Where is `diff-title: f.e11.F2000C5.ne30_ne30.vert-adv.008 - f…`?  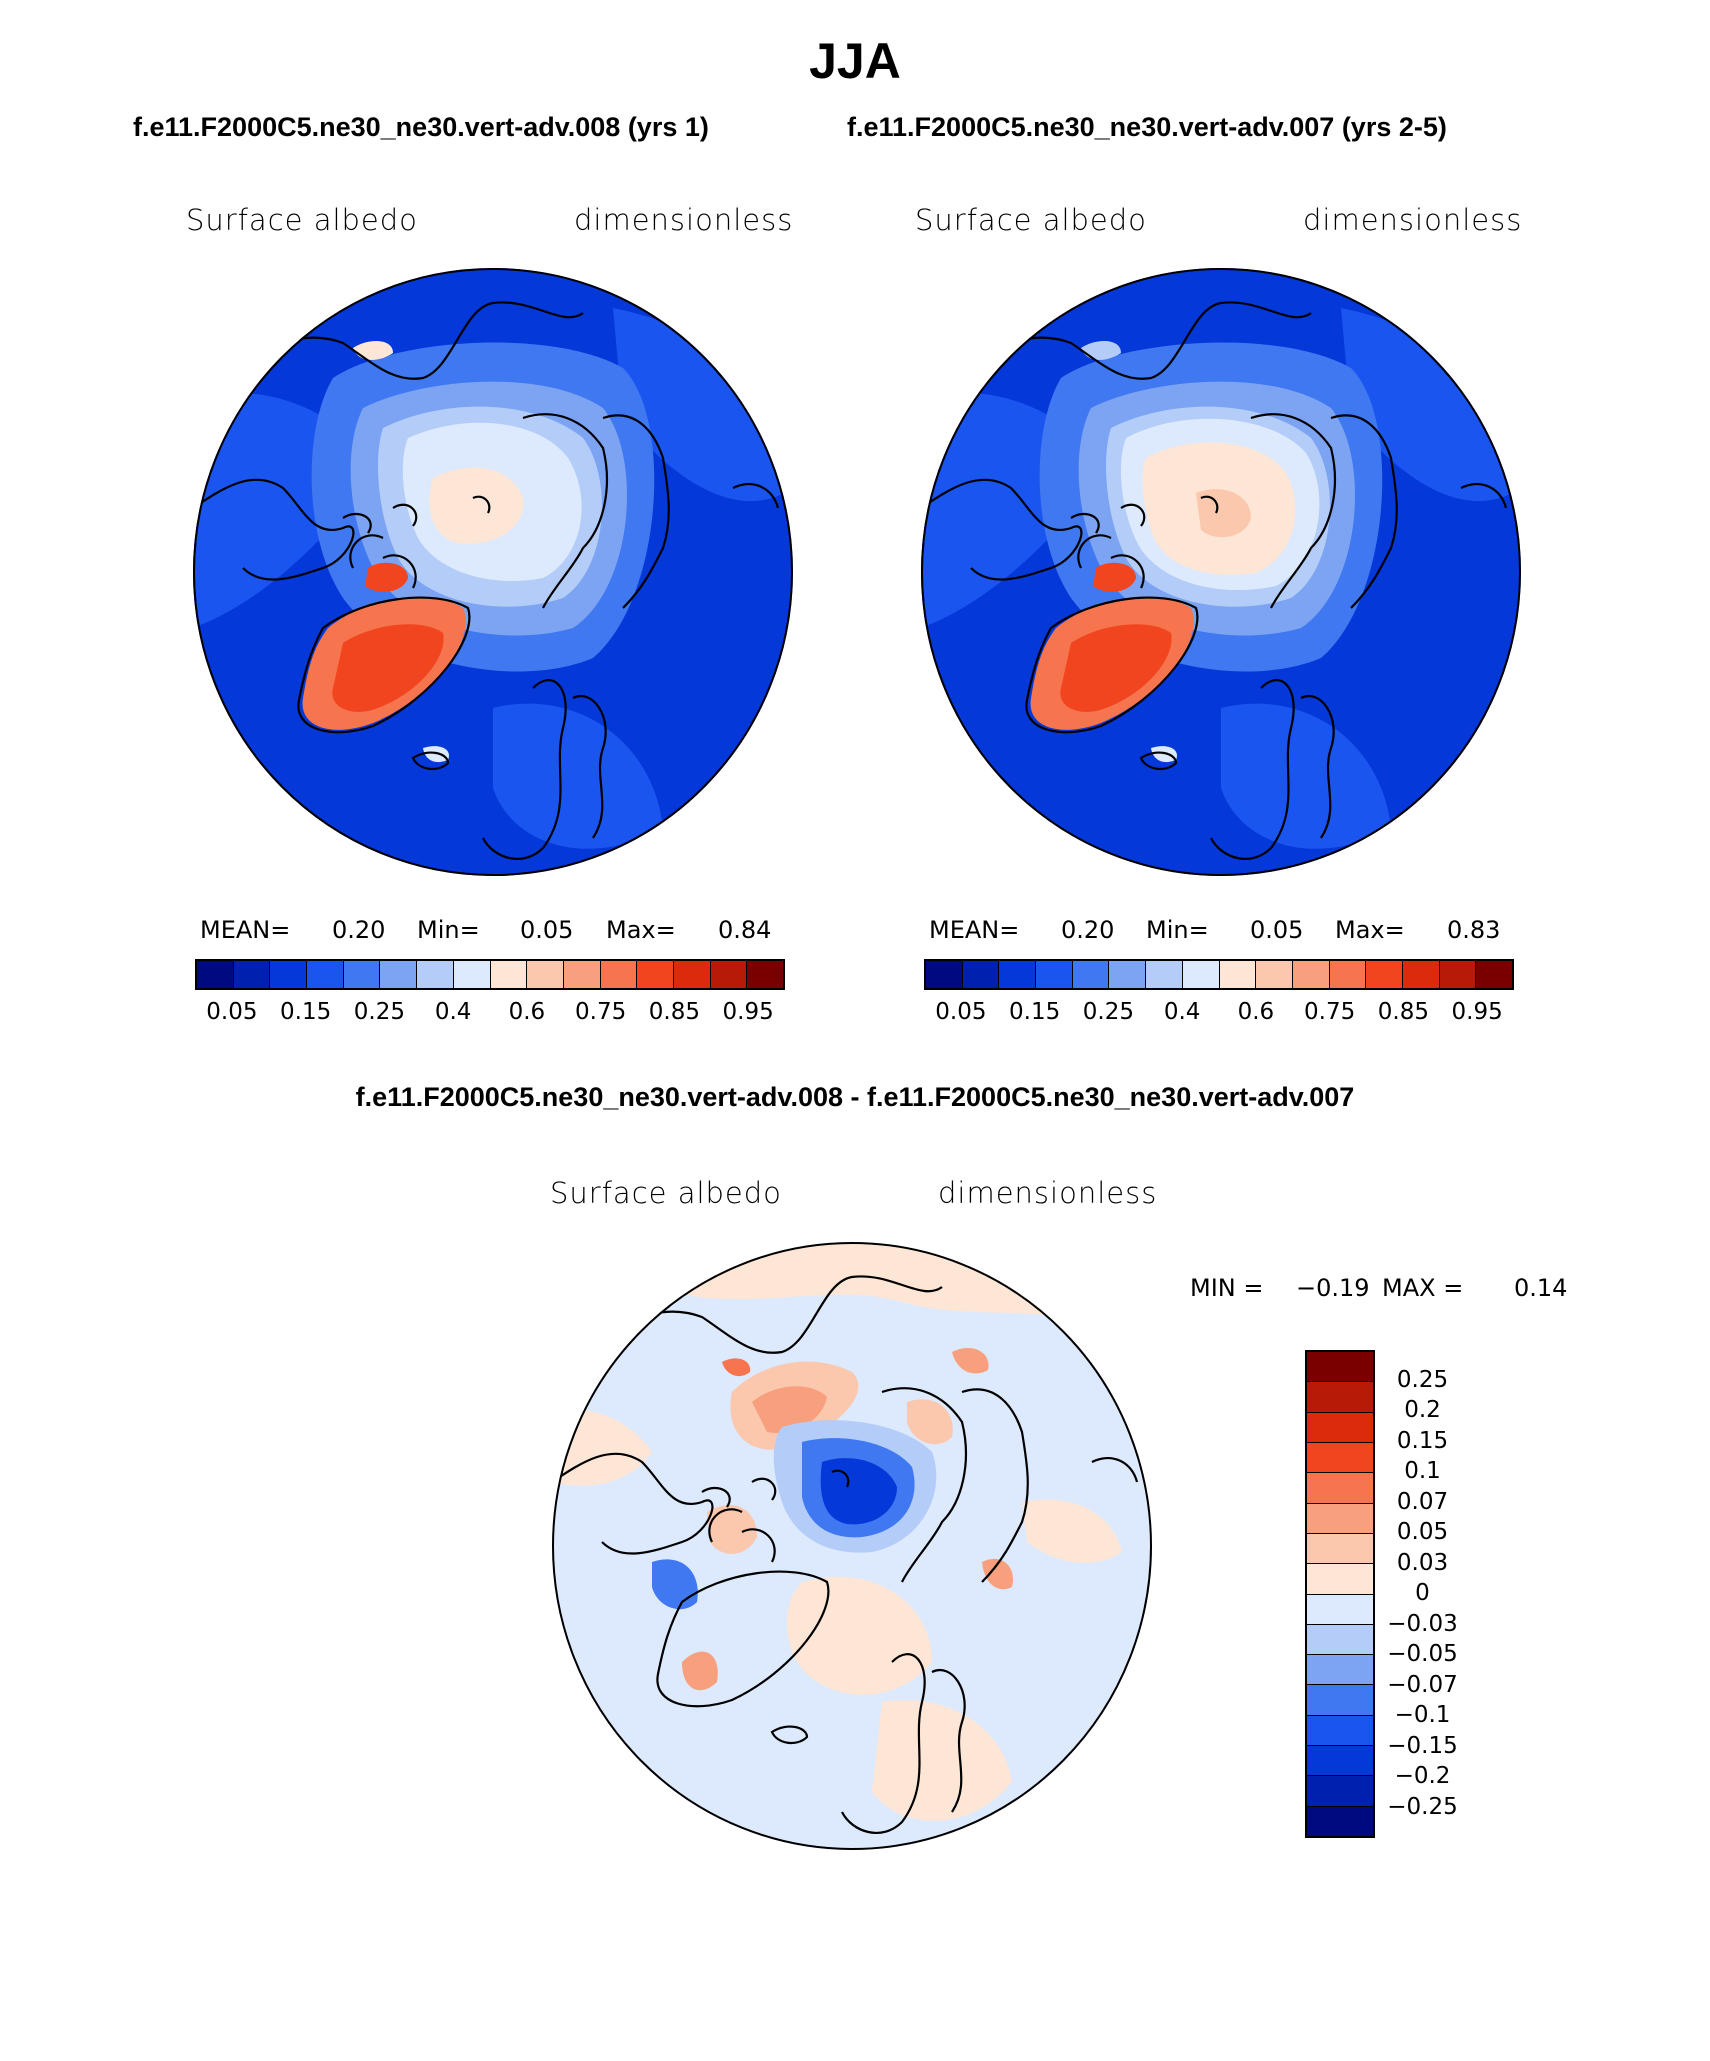 diff-title: f.e11.F2000C5.ne30_ne30.vert-adv.008 - f… is located at coordinates (855, 1097).